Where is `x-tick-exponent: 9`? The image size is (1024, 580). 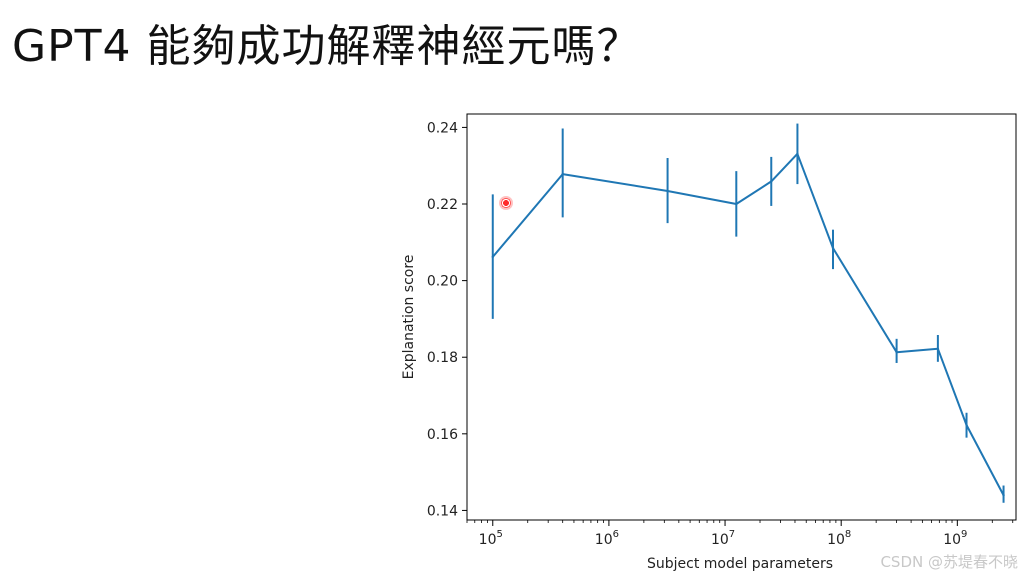 x-tick-exponent: 9 is located at coordinates (964, 534).